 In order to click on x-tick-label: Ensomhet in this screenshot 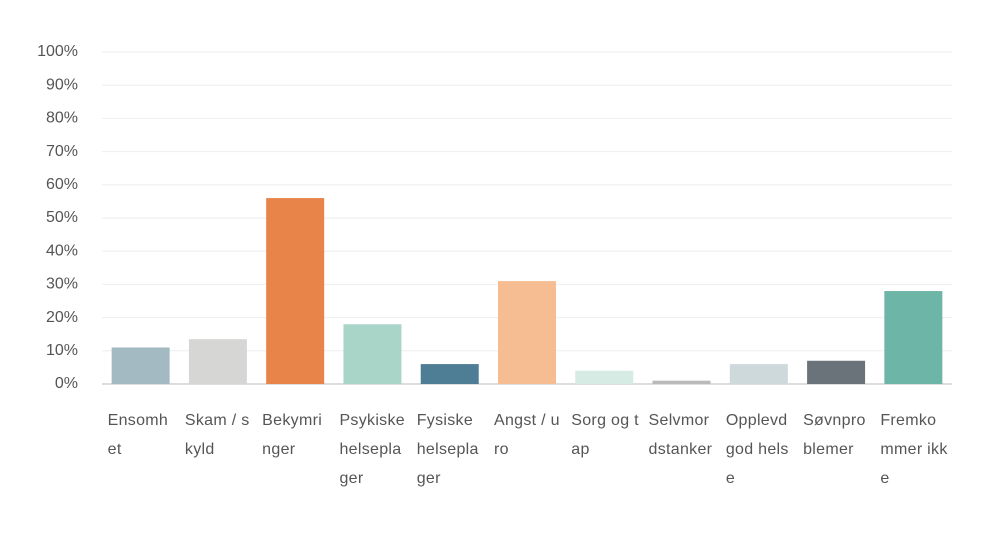, I will do `click(138, 435)`.